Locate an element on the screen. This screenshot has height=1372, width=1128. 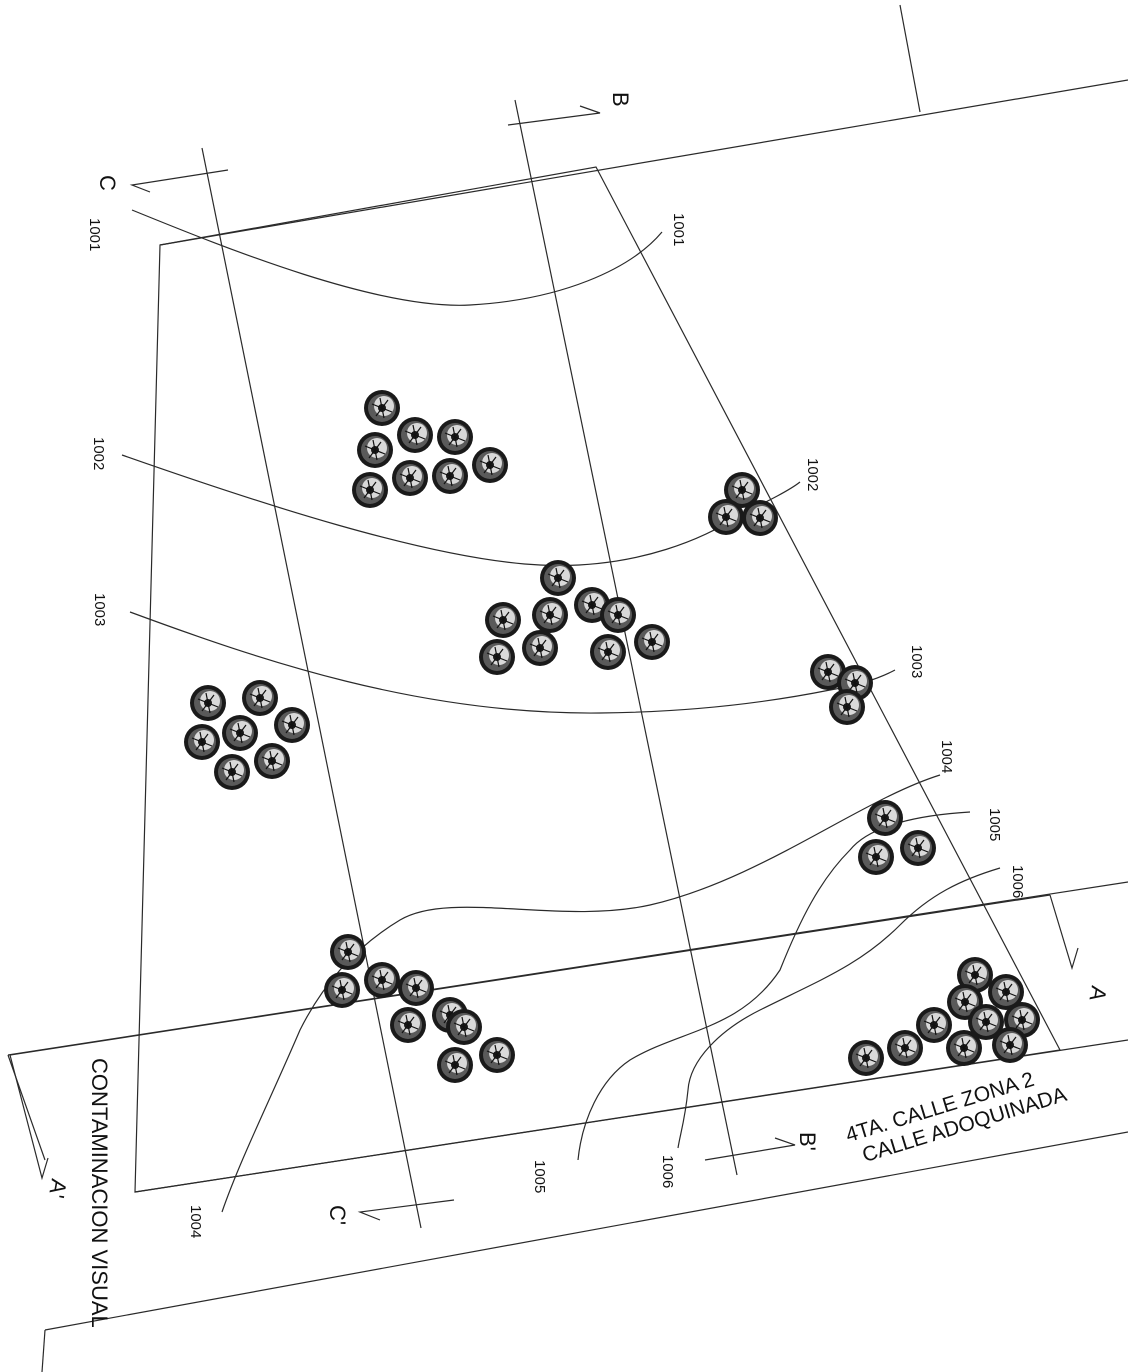
section-label-c: C is located at coordinates (107, 183).